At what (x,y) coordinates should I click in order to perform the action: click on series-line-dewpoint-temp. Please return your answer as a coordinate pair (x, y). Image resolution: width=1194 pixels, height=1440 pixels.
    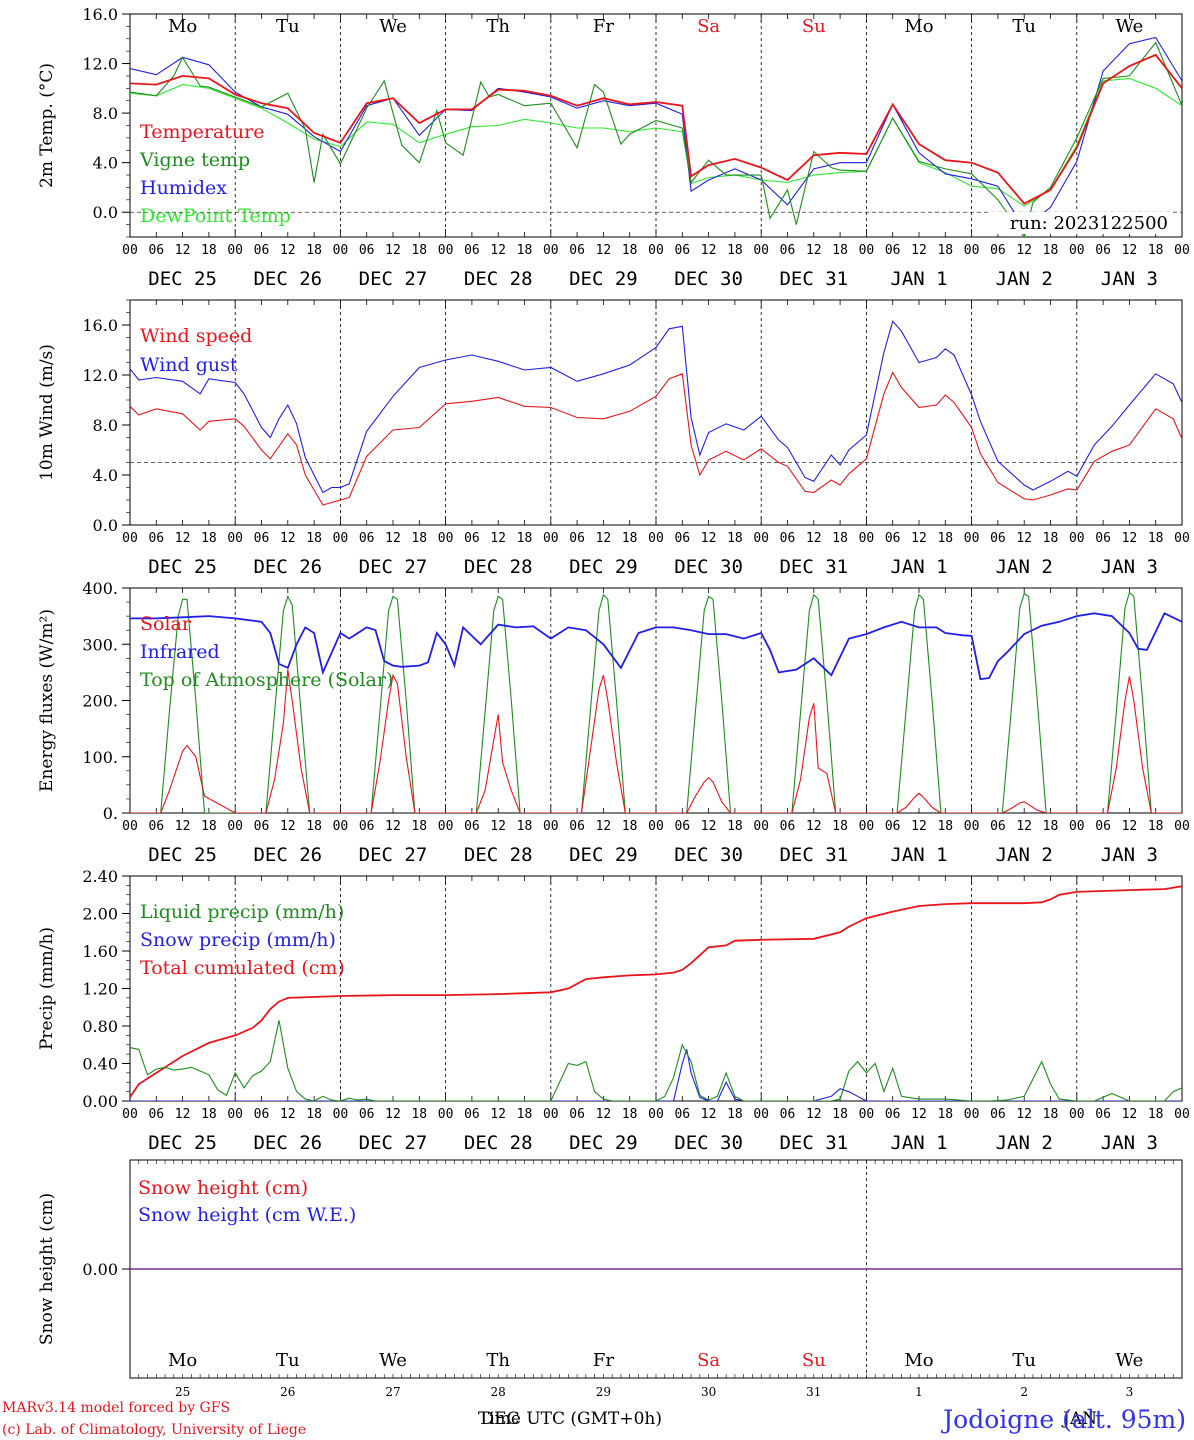
    Looking at the image, I should click on (656, 142).